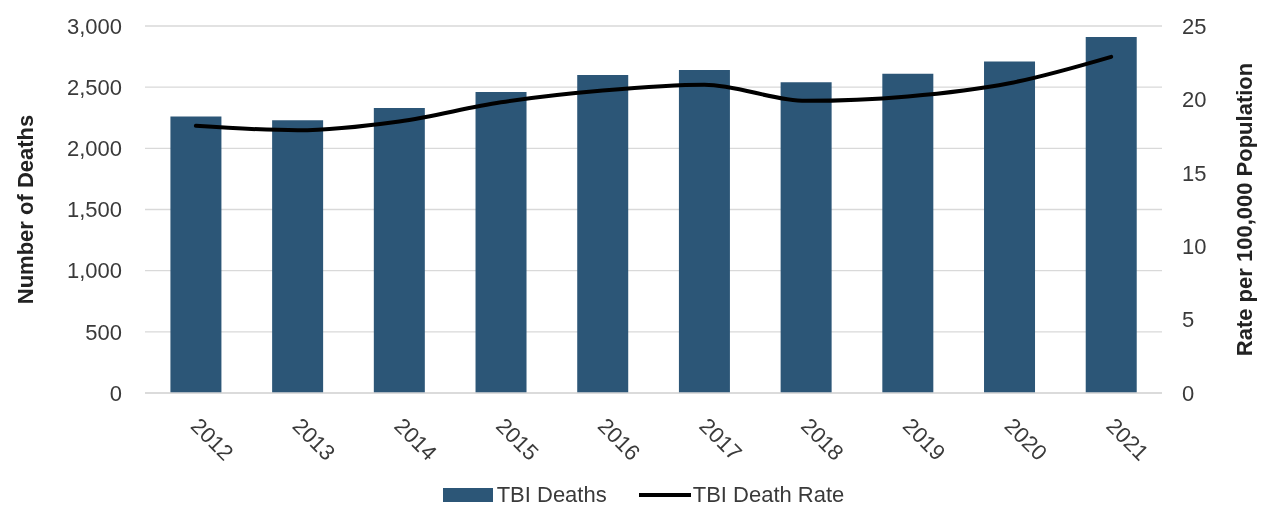  I want to click on y-tick-label: 3,000, so click(94, 26).